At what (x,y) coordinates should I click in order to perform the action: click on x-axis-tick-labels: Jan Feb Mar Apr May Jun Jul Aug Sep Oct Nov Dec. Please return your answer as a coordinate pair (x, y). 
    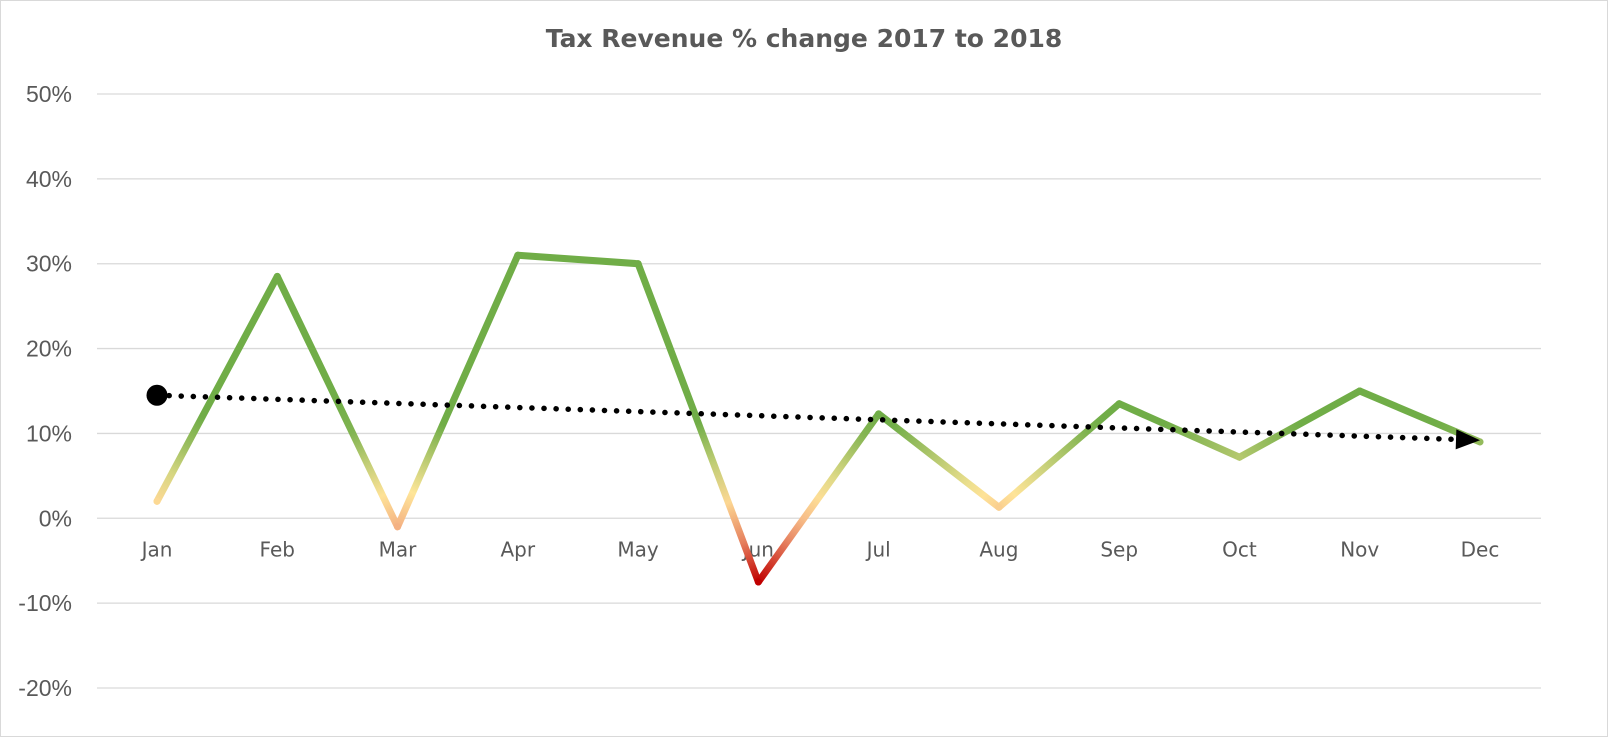
    Looking at the image, I should click on (820, 549).